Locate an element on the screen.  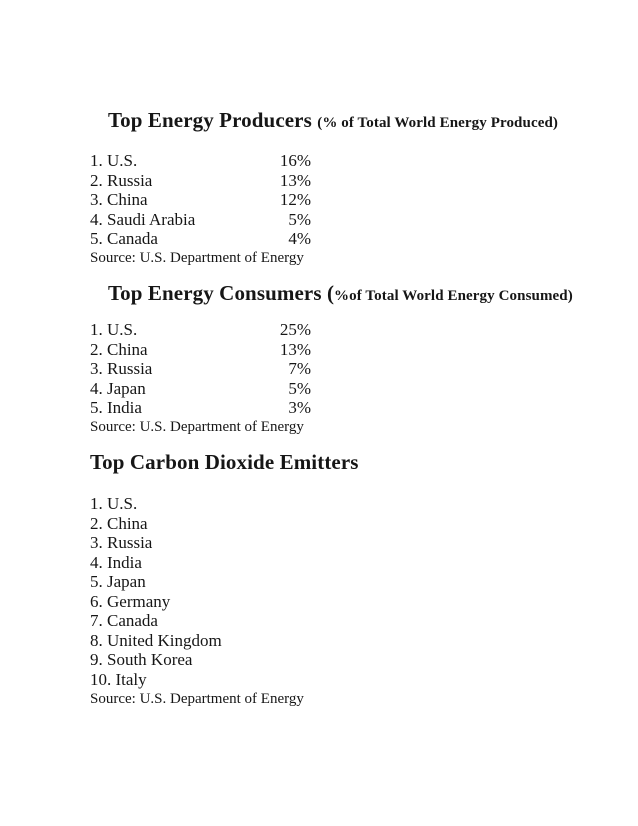
item-value: 3% is located at coordinates (299, 407).